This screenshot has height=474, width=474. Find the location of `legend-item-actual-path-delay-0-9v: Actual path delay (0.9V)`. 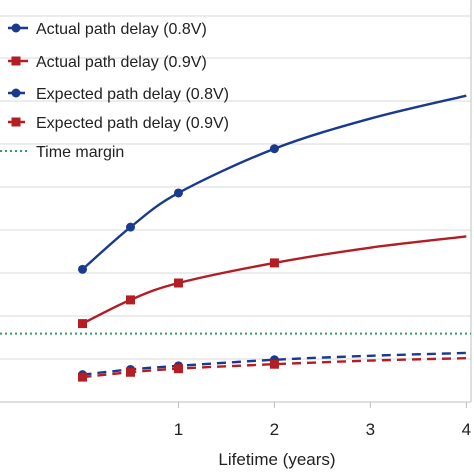

legend-item-actual-path-delay-0-9v: Actual path delay (0.9V) is located at coordinates (107, 62).